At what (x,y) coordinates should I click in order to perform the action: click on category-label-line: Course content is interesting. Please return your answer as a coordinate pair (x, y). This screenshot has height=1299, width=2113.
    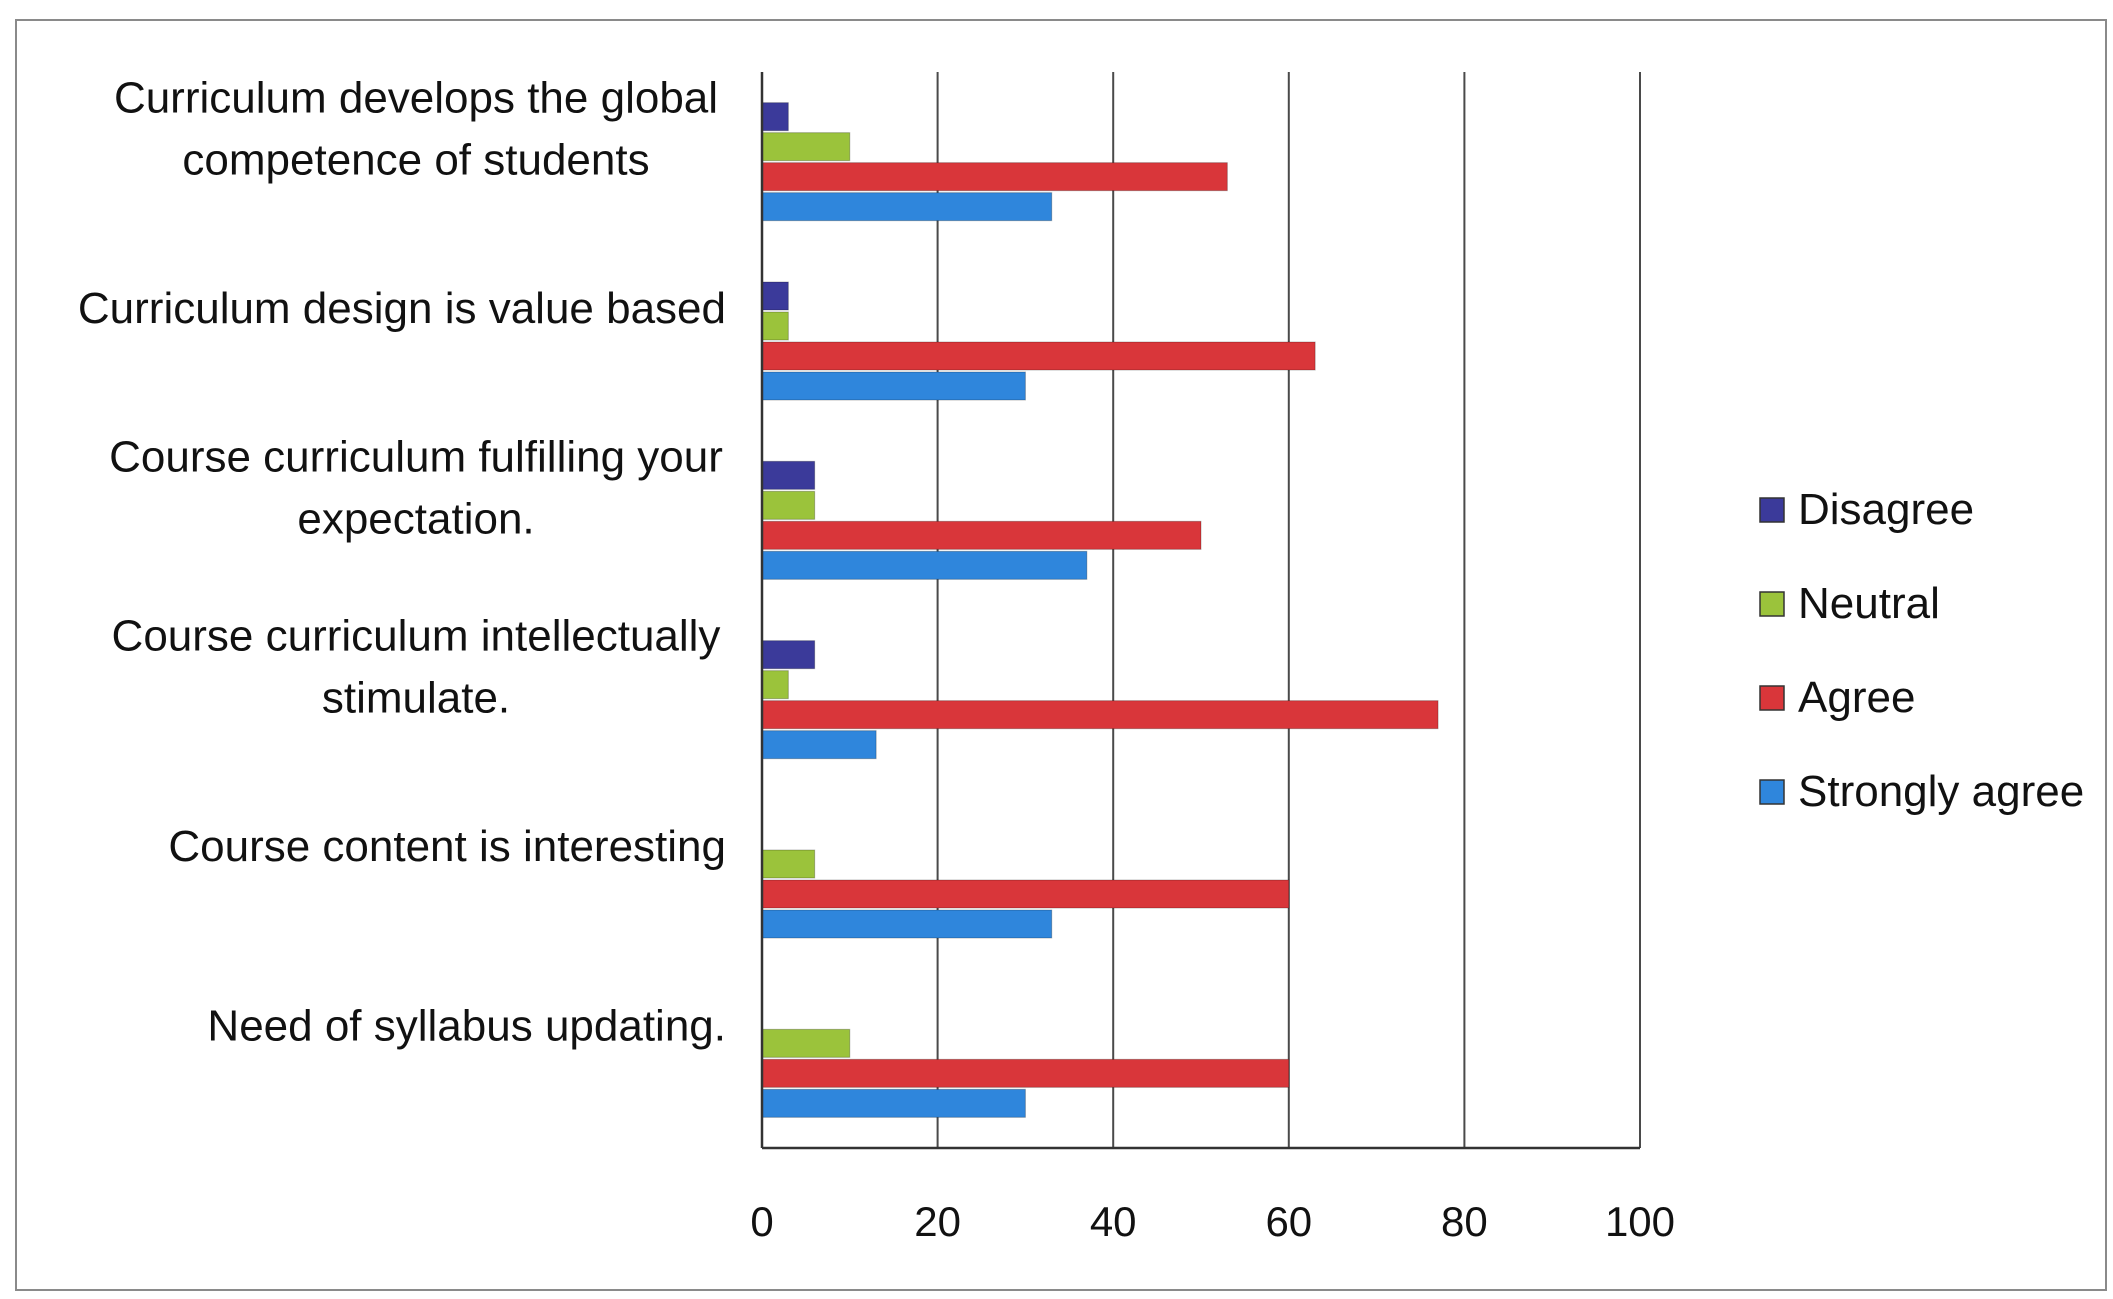
    Looking at the image, I should click on (447, 846).